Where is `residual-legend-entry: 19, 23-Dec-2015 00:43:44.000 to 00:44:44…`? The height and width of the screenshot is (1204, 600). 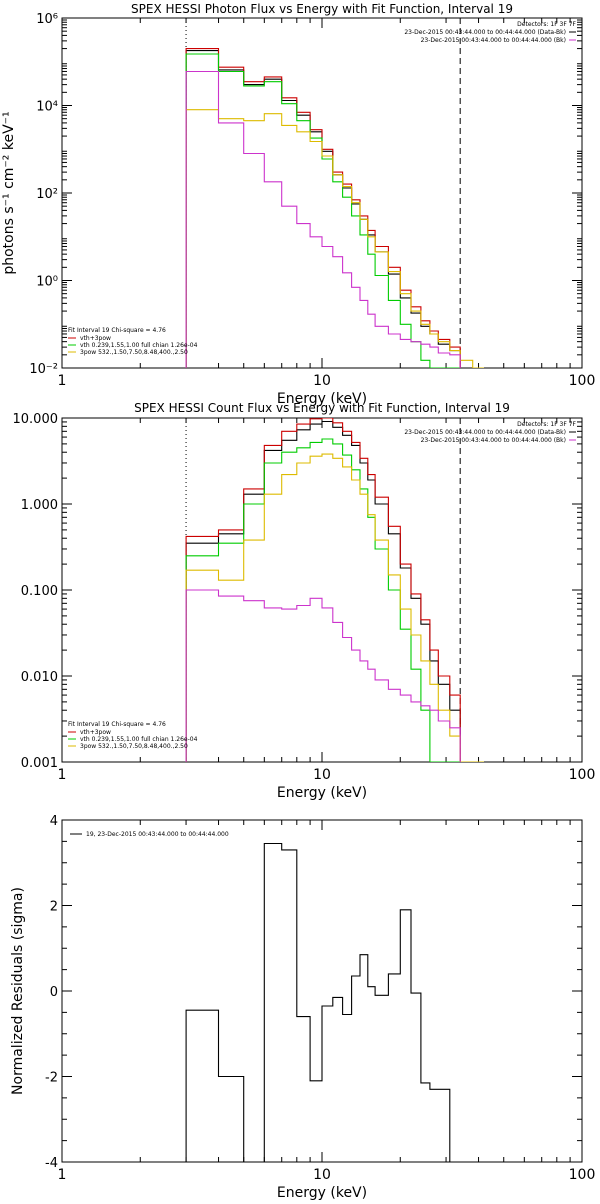 residual-legend-entry: 19, 23-Dec-2015 00:43:44.000 to 00:44:44… is located at coordinates (157, 834).